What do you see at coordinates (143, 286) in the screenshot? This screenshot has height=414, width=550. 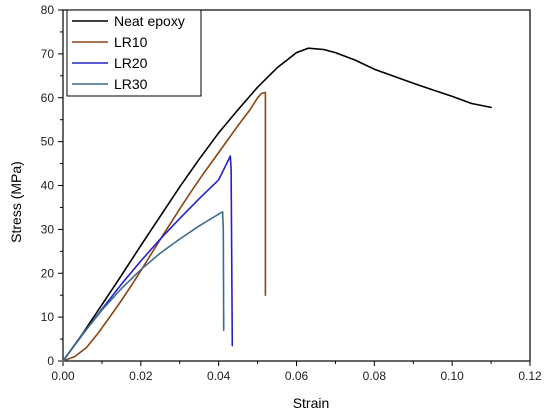 I see `series-line-lr30` at bounding box center [143, 286].